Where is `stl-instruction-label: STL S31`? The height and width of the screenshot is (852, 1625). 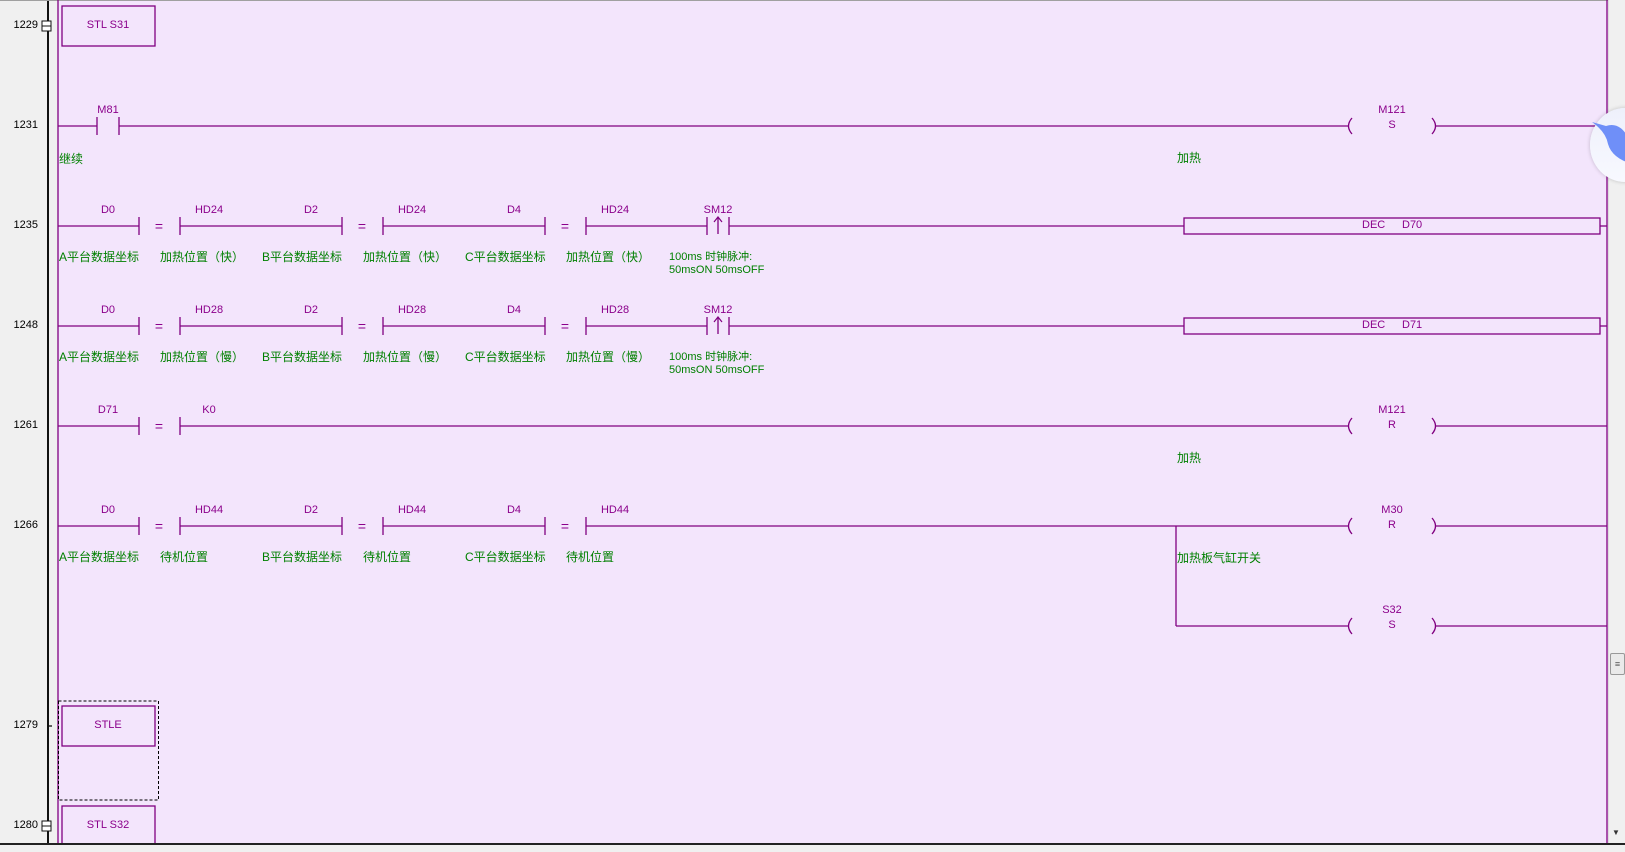 stl-instruction-label: STL S31 is located at coordinates (108, 25).